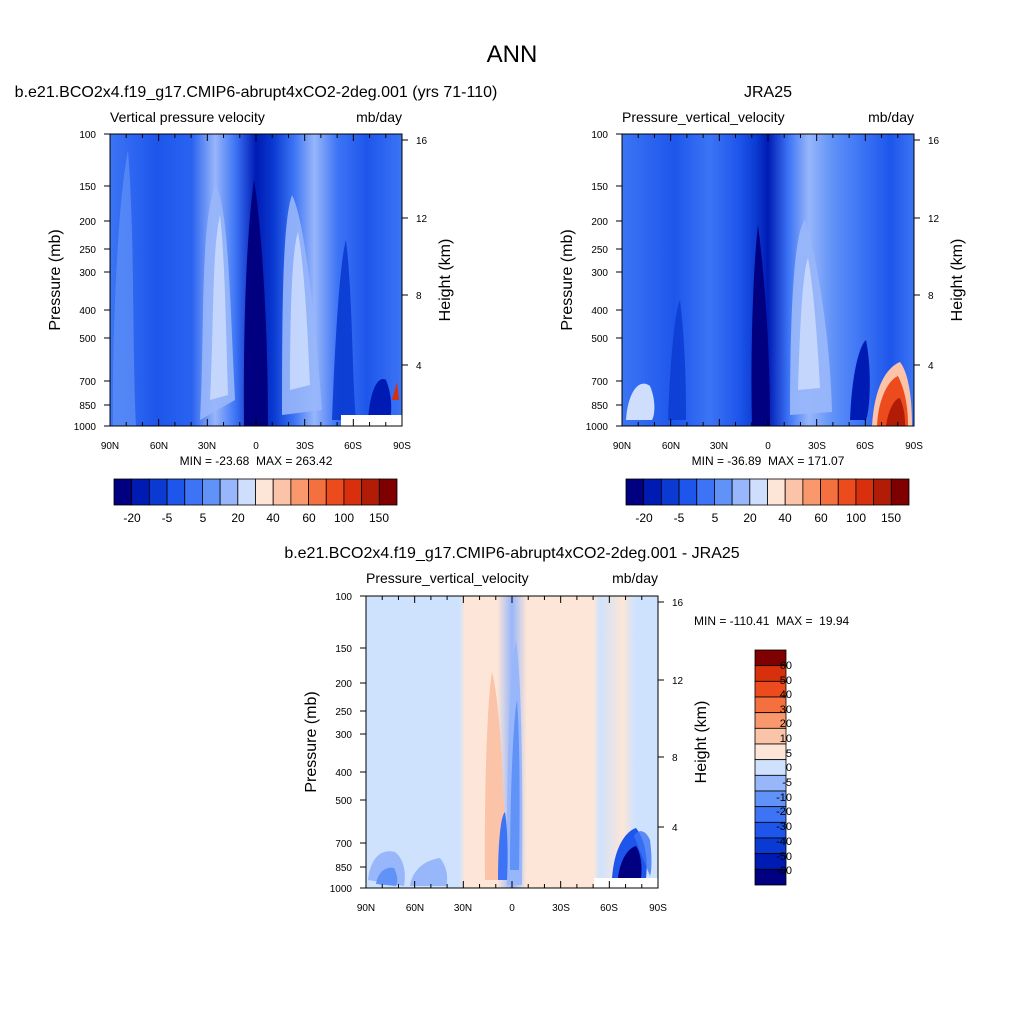 The width and height of the screenshot is (1024, 1024). Describe the element at coordinates (701, 742) in the screenshot. I see `panel-diff-y2label: Height (km)` at that location.